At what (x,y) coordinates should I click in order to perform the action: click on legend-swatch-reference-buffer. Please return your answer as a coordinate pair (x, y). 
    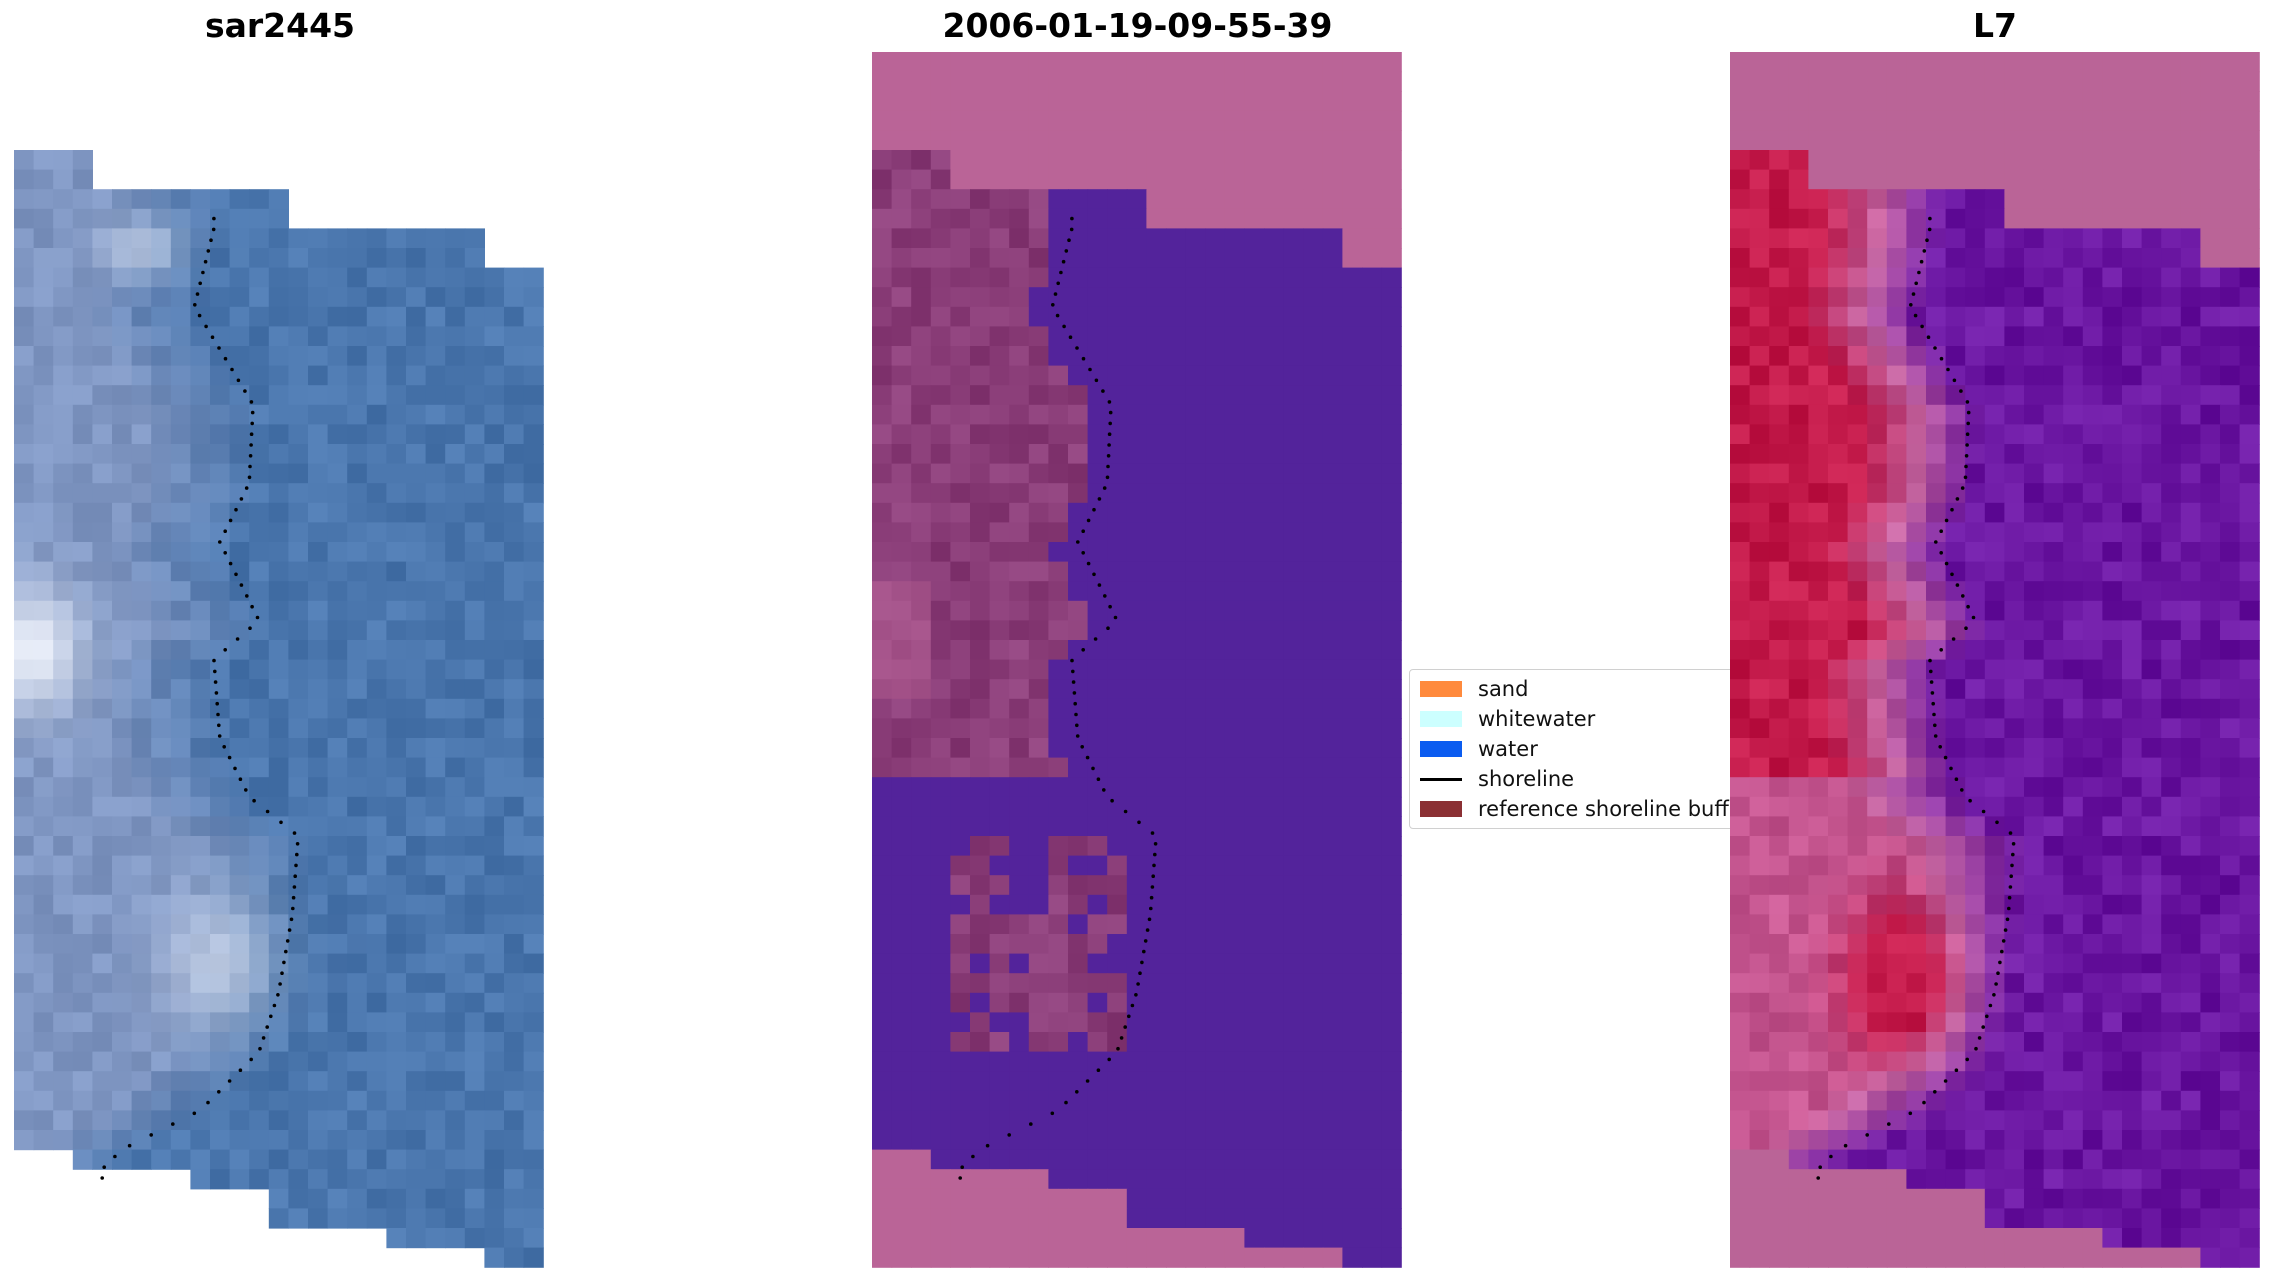
    Looking at the image, I should click on (1441, 809).